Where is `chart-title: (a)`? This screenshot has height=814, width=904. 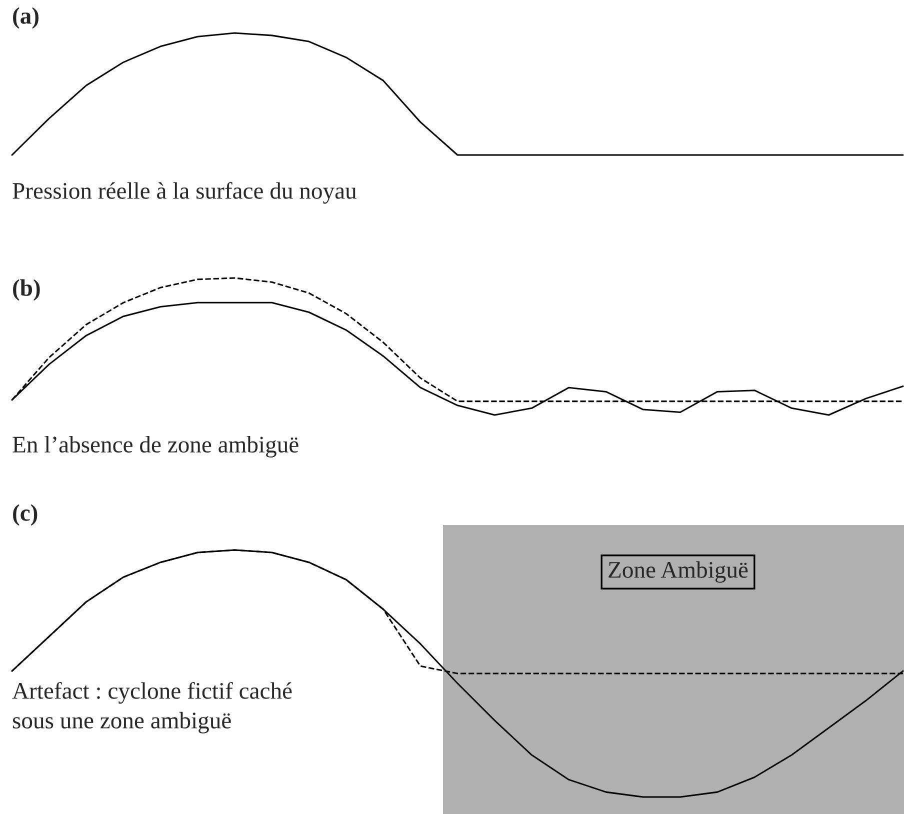 chart-title: (a) is located at coordinates (25, 18).